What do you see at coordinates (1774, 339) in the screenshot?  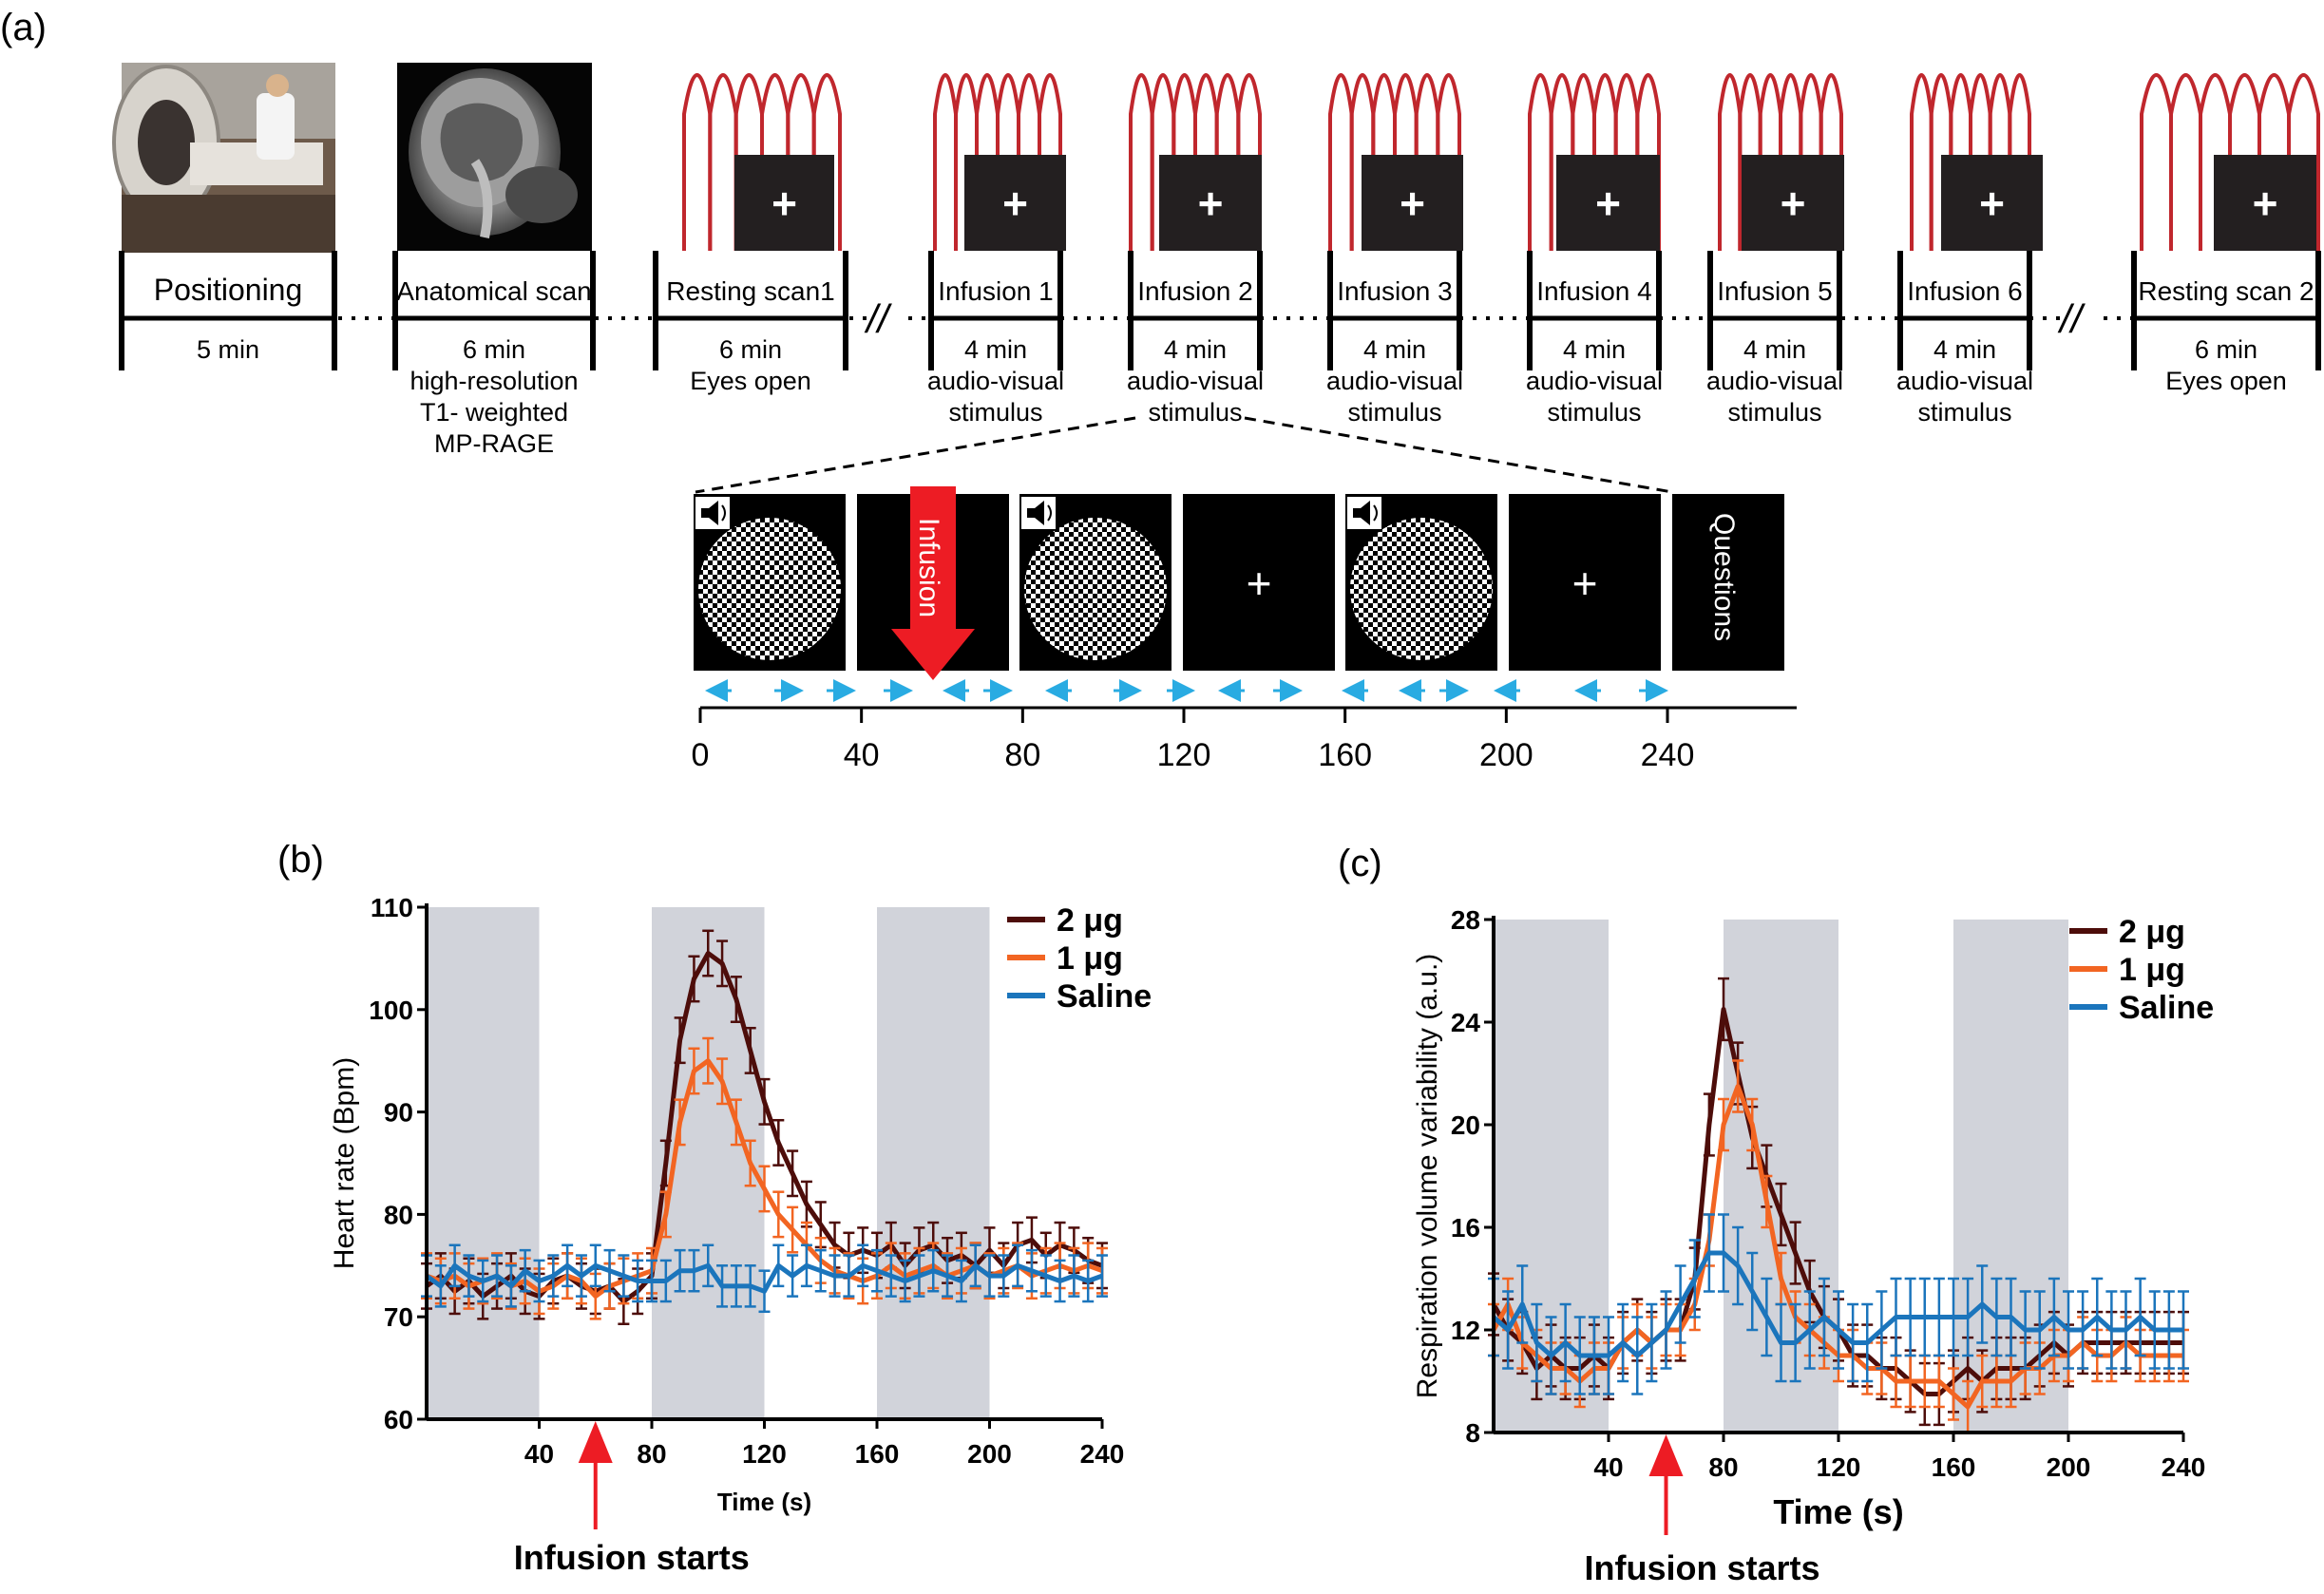 I see `block-infusion-5: Infusion 5 4 min audio-visual stimulus` at bounding box center [1774, 339].